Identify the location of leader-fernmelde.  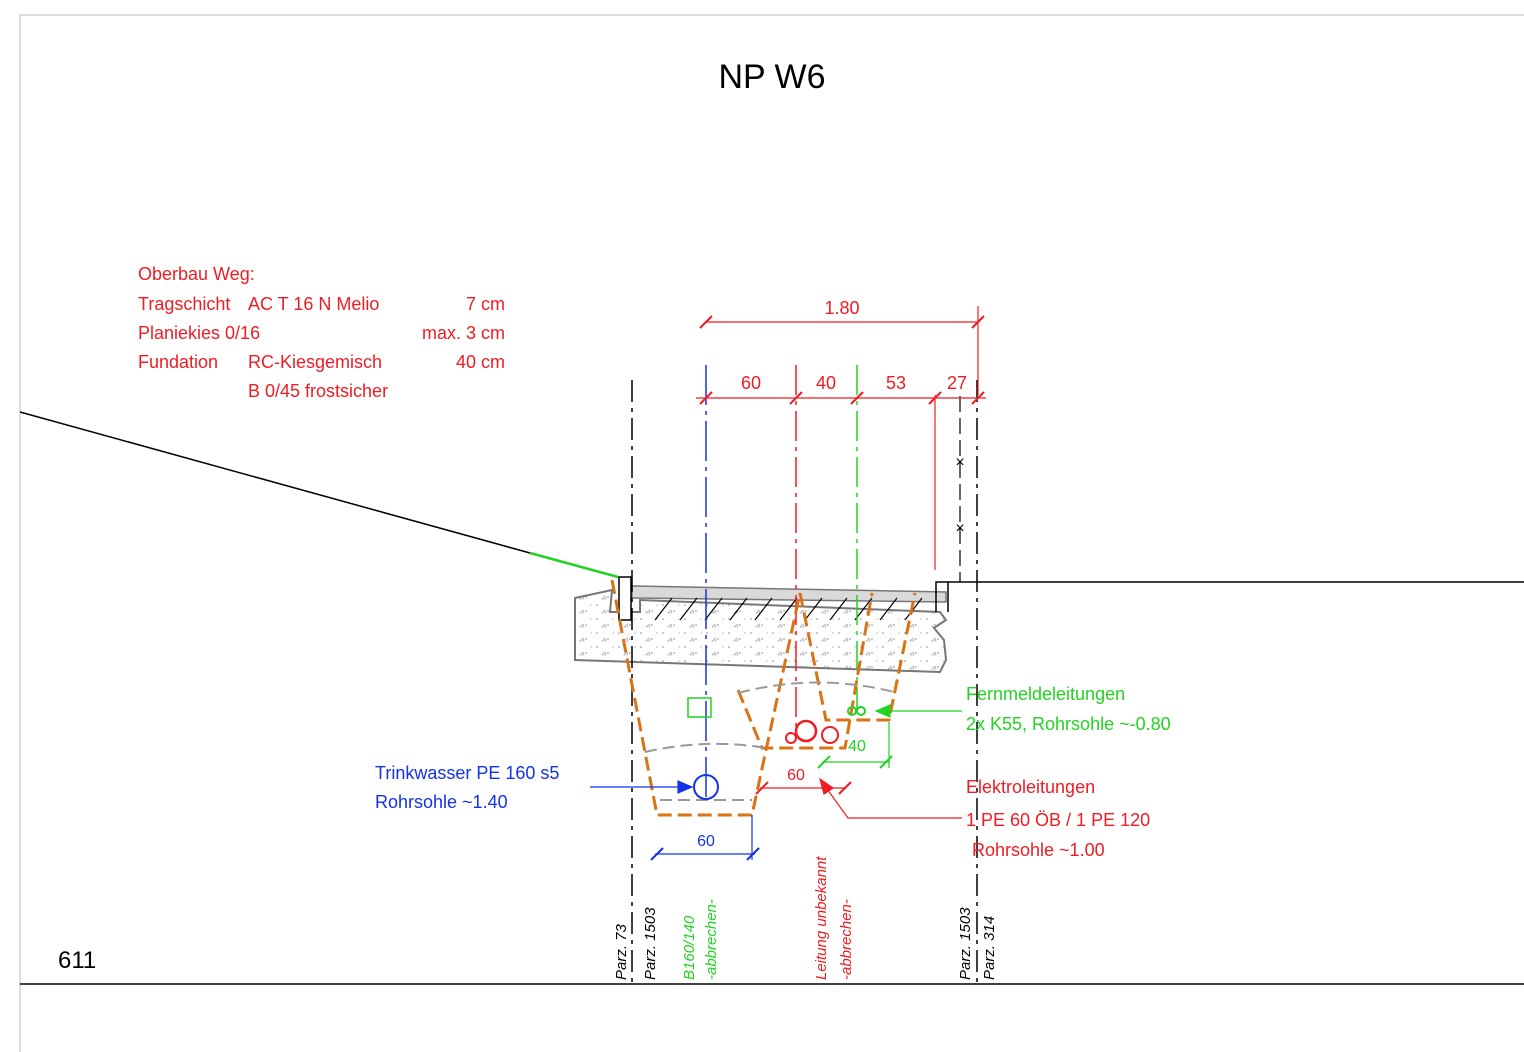
(918, 711).